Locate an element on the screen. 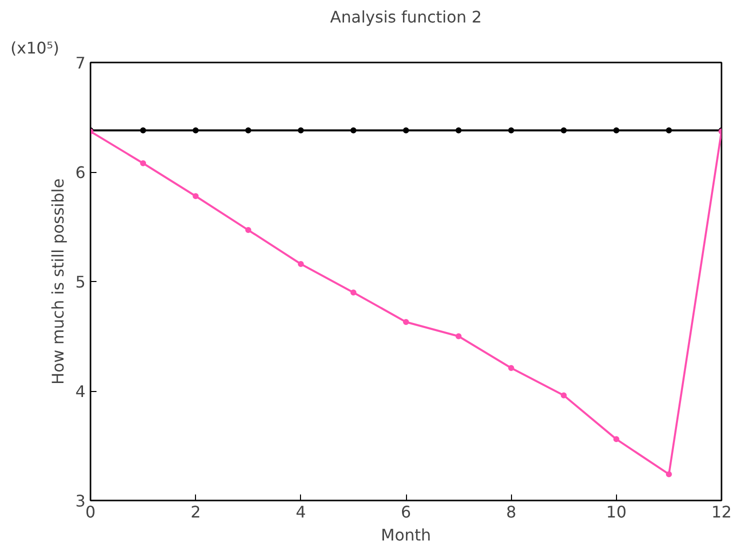 The image size is (733, 560). x-tick-label: 2 is located at coordinates (195, 512).